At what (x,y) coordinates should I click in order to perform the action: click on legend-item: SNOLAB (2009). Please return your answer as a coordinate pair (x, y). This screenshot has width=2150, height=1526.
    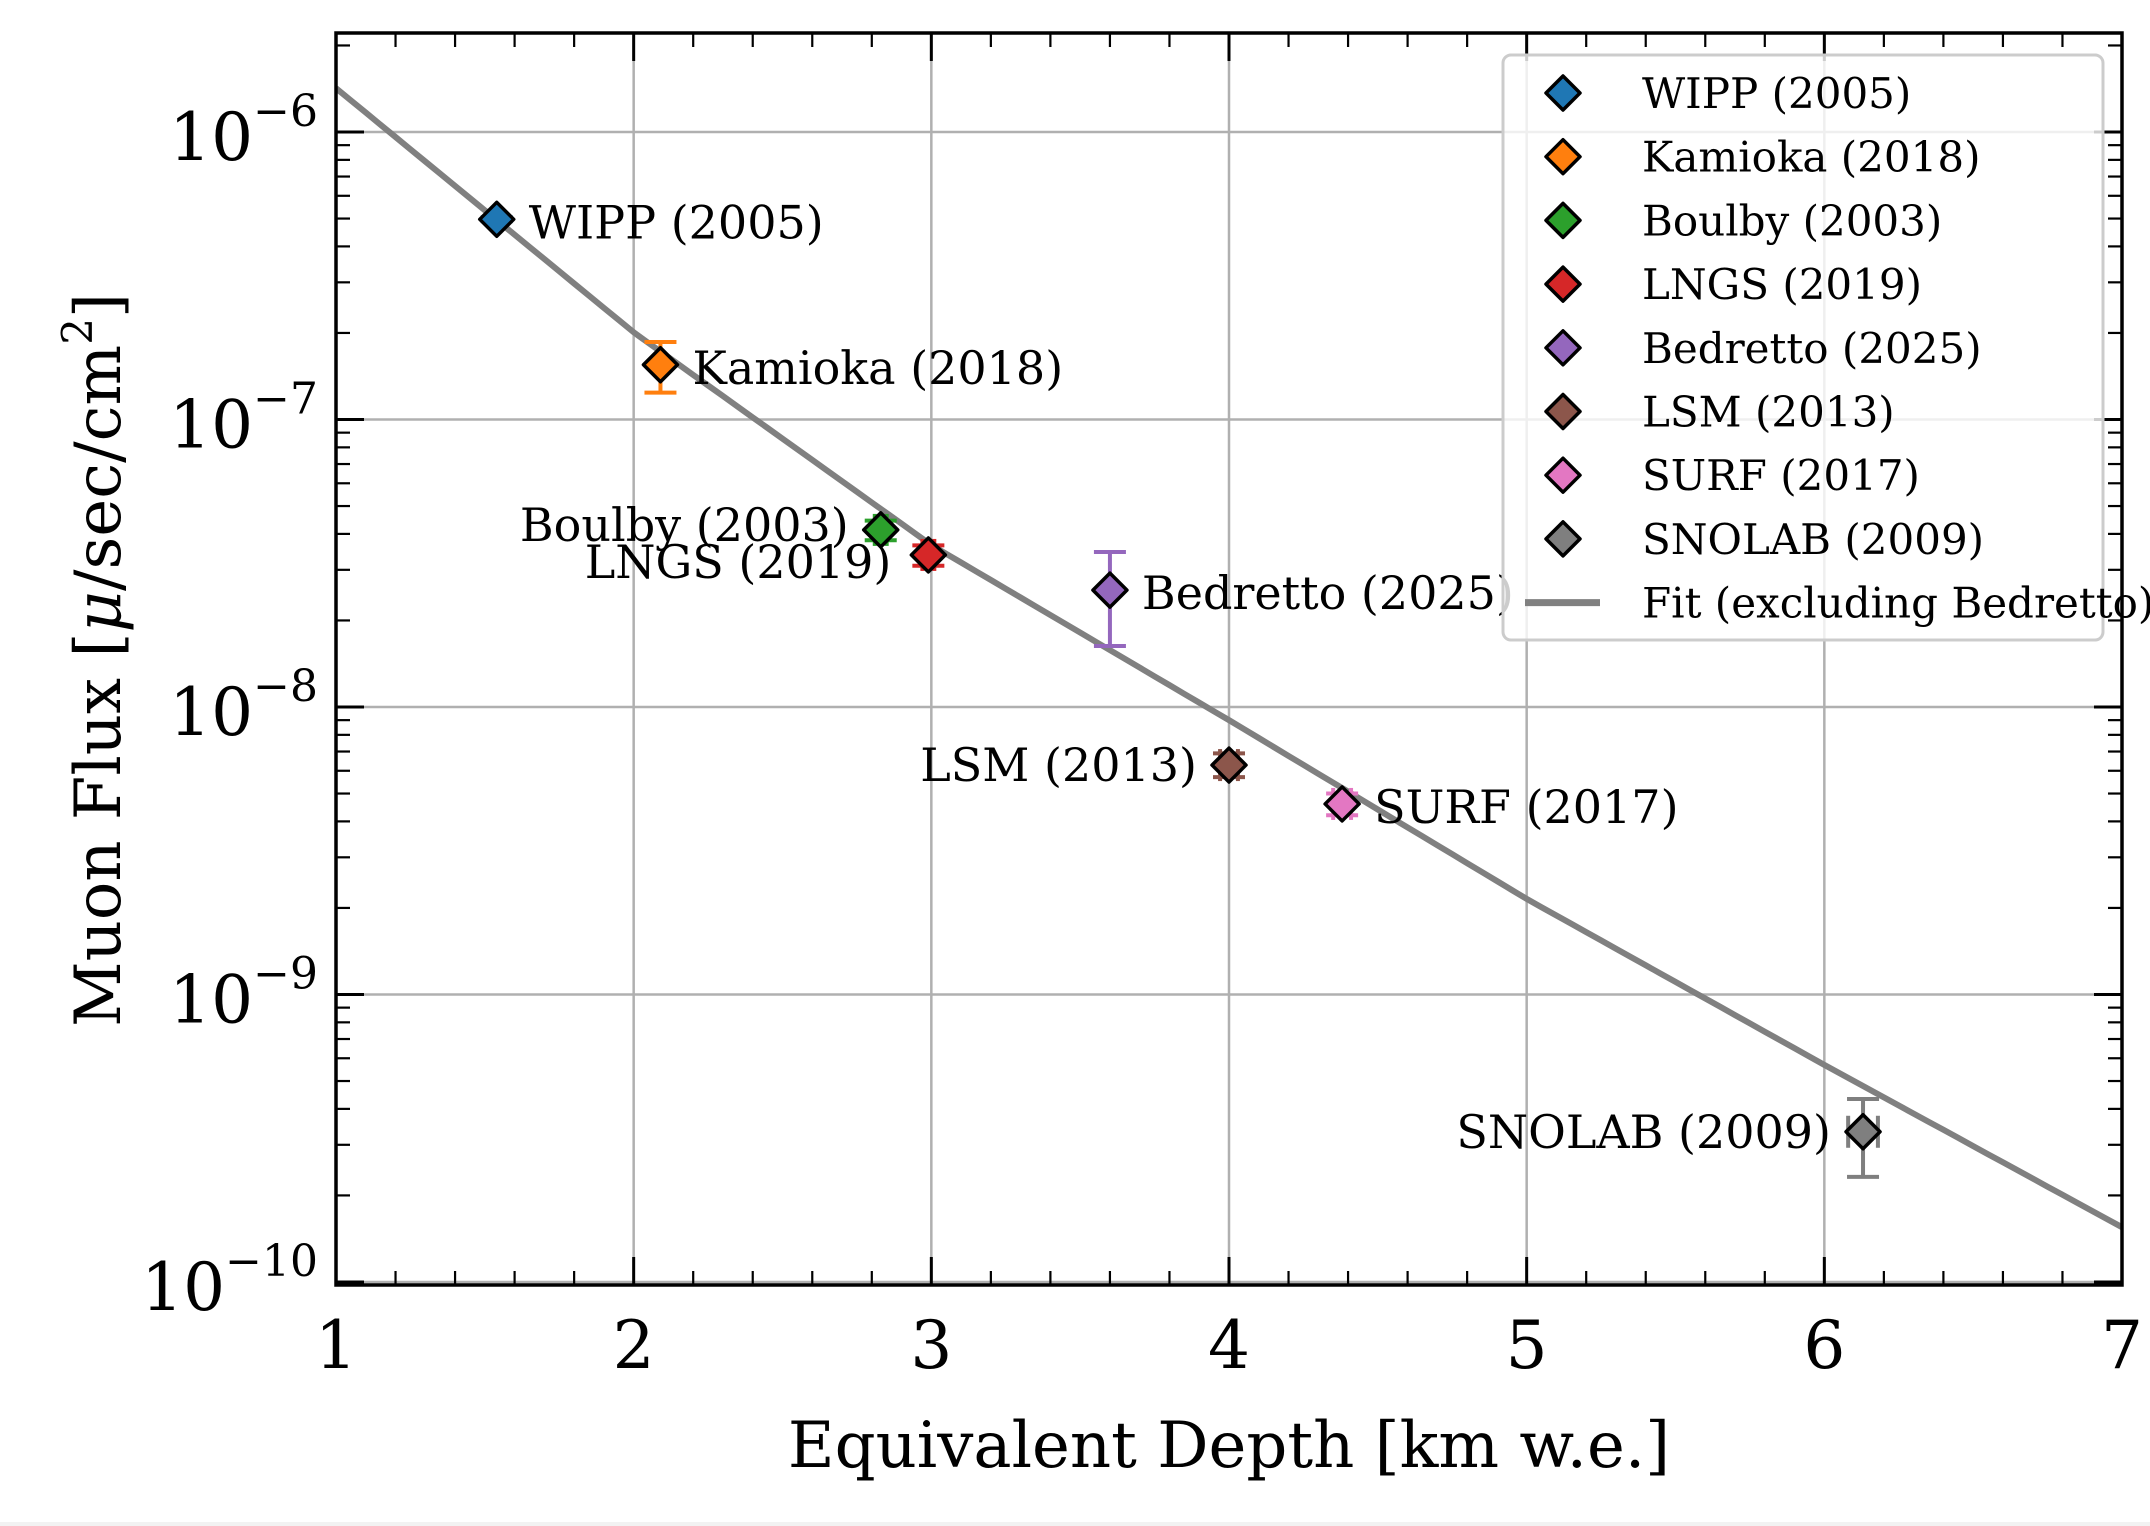
    Looking at the image, I should click on (1764, 539).